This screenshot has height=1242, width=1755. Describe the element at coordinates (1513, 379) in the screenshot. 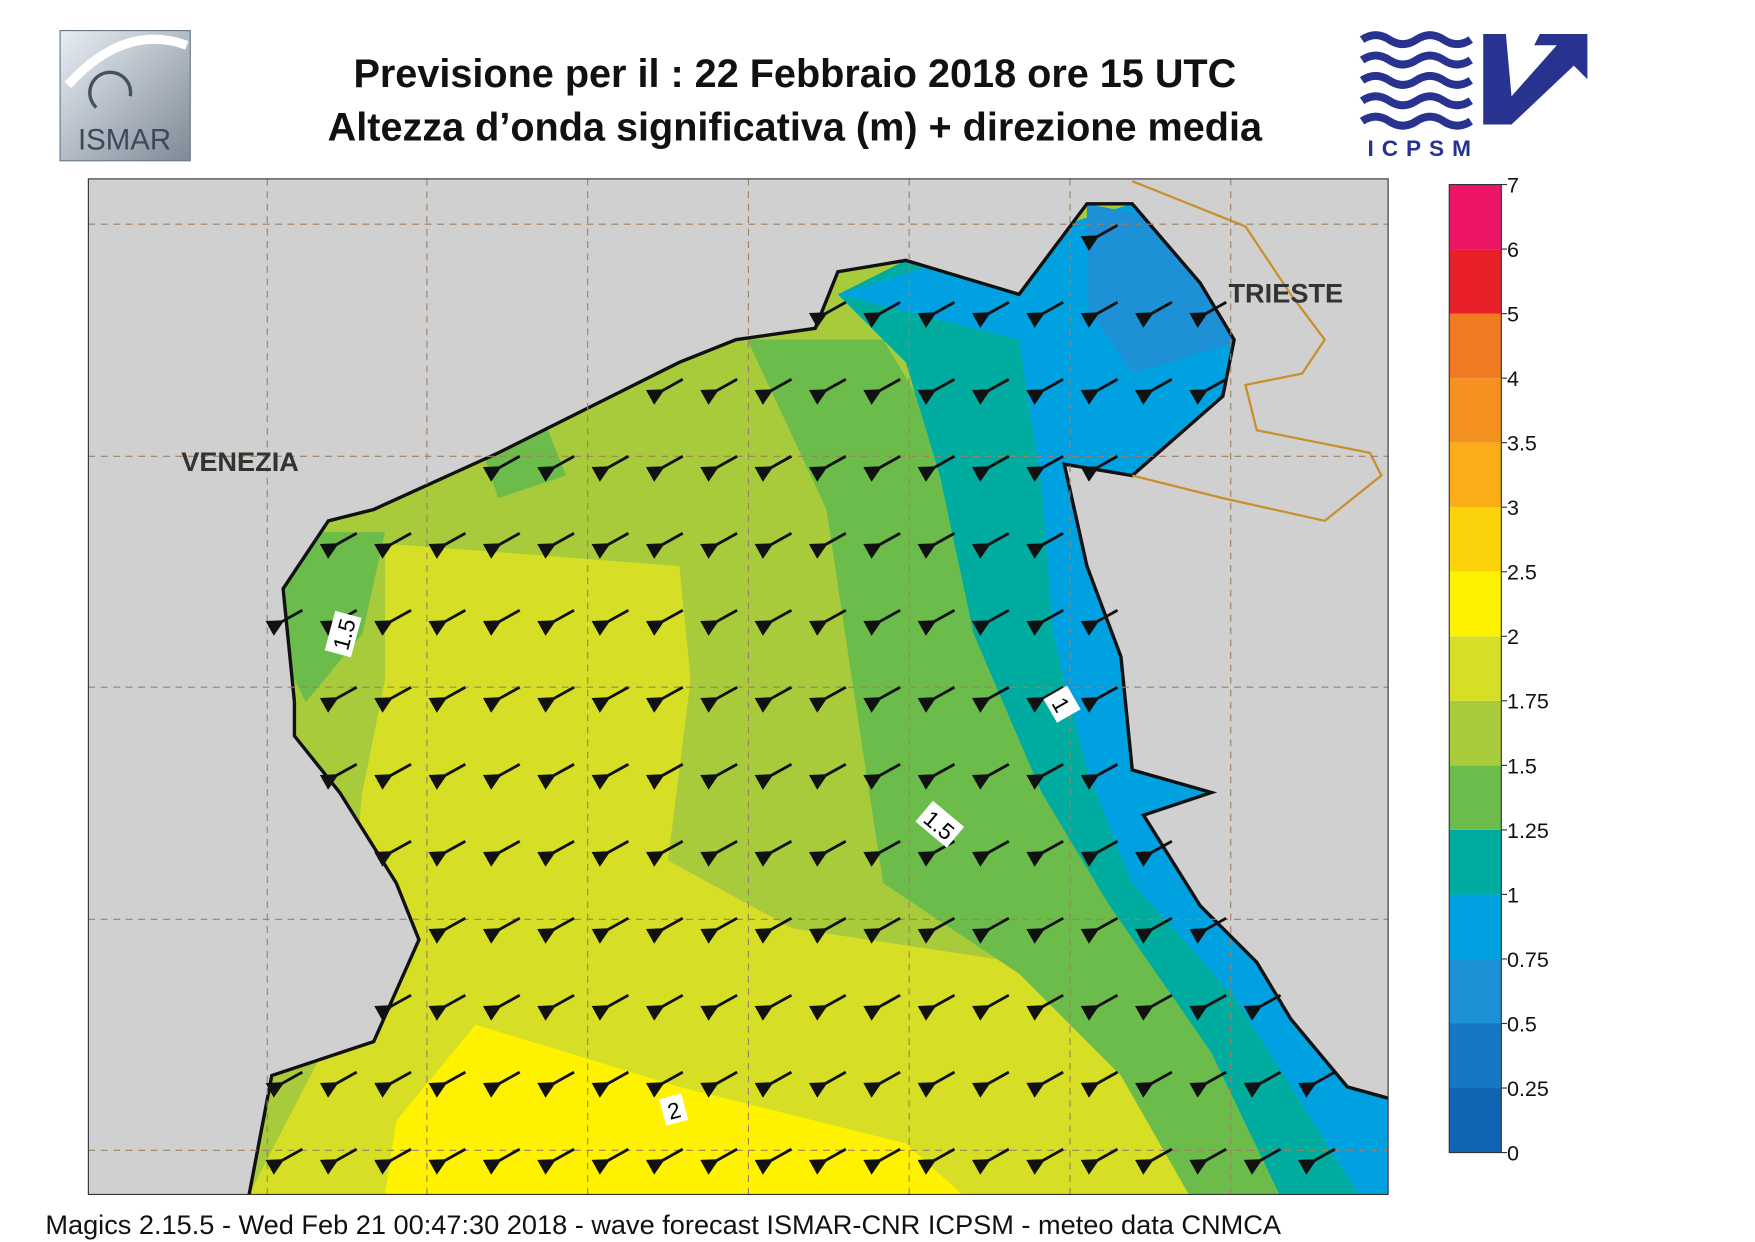

I see `colorbar-tick-label: 4` at that location.